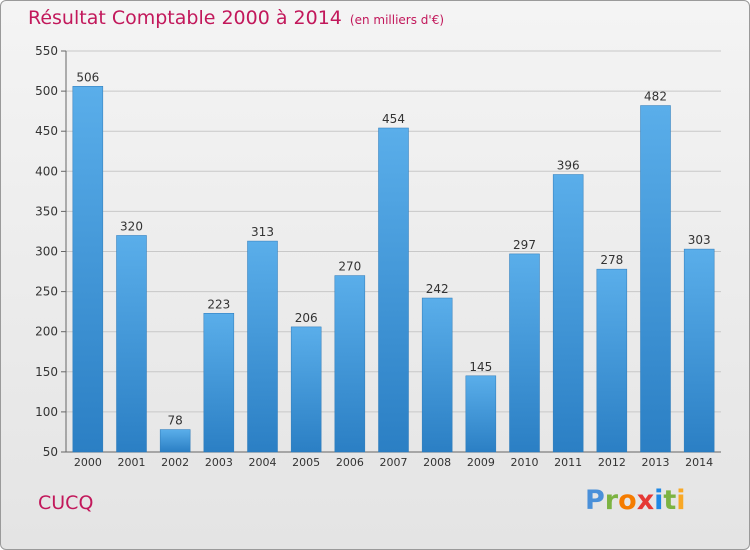 This screenshot has height=550, width=750. Describe the element at coordinates (595, 500) in the screenshot. I see `logo-letter: P` at that location.